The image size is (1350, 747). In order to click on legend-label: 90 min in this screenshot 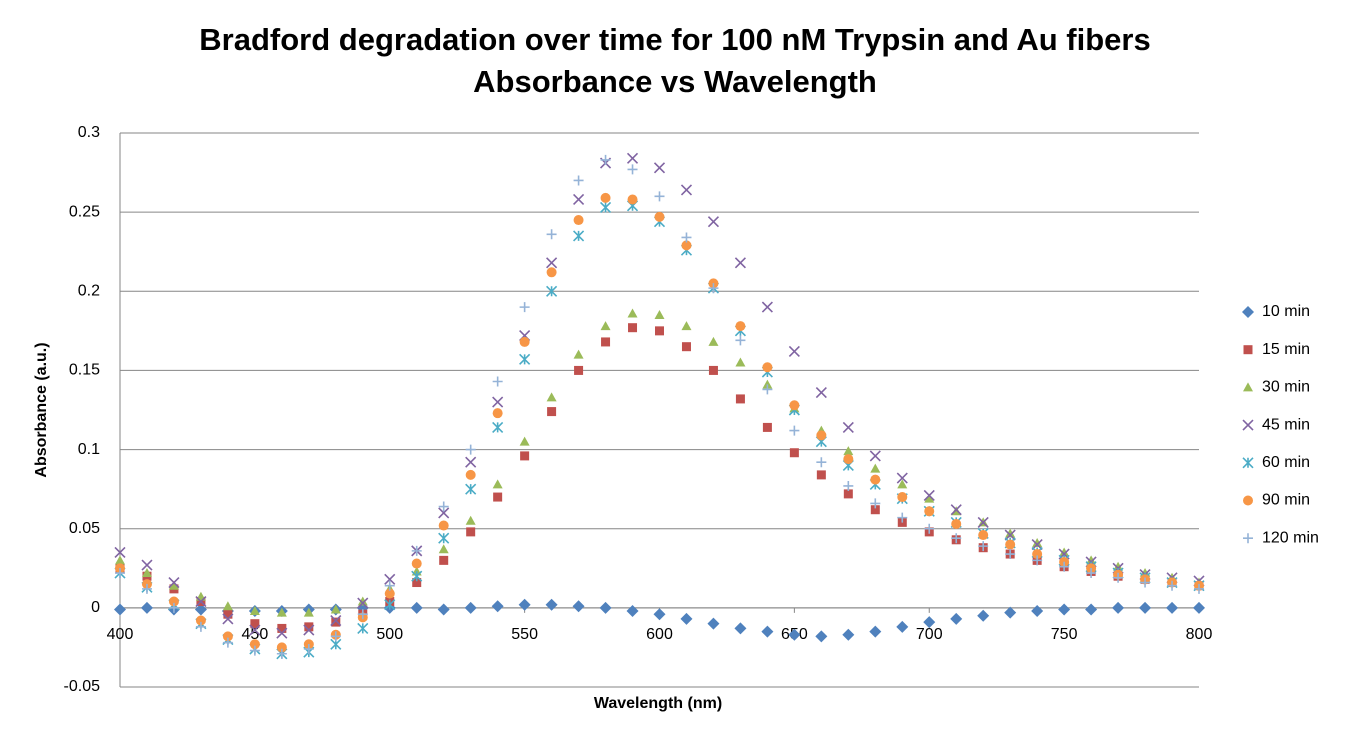, I will do `click(1286, 500)`.